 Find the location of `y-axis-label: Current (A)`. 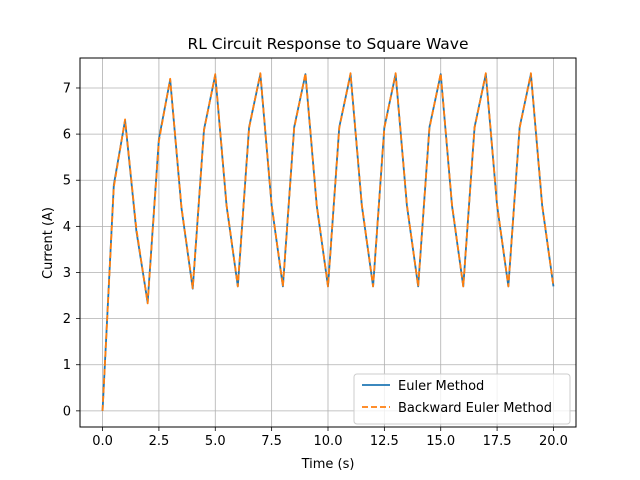

y-axis-label: Current (A) is located at coordinates (48, 243).